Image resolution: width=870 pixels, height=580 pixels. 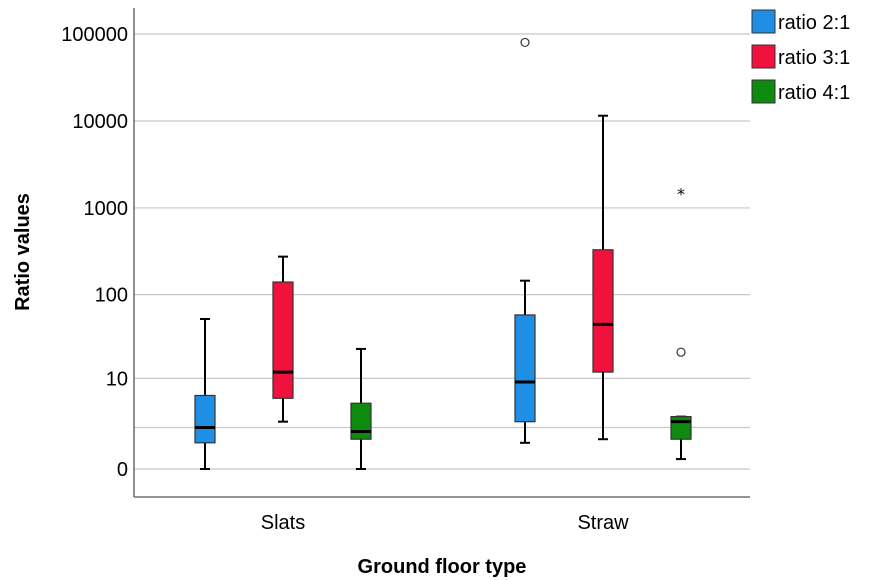 I want to click on y-tick-label: 10000, so click(x=100, y=122).